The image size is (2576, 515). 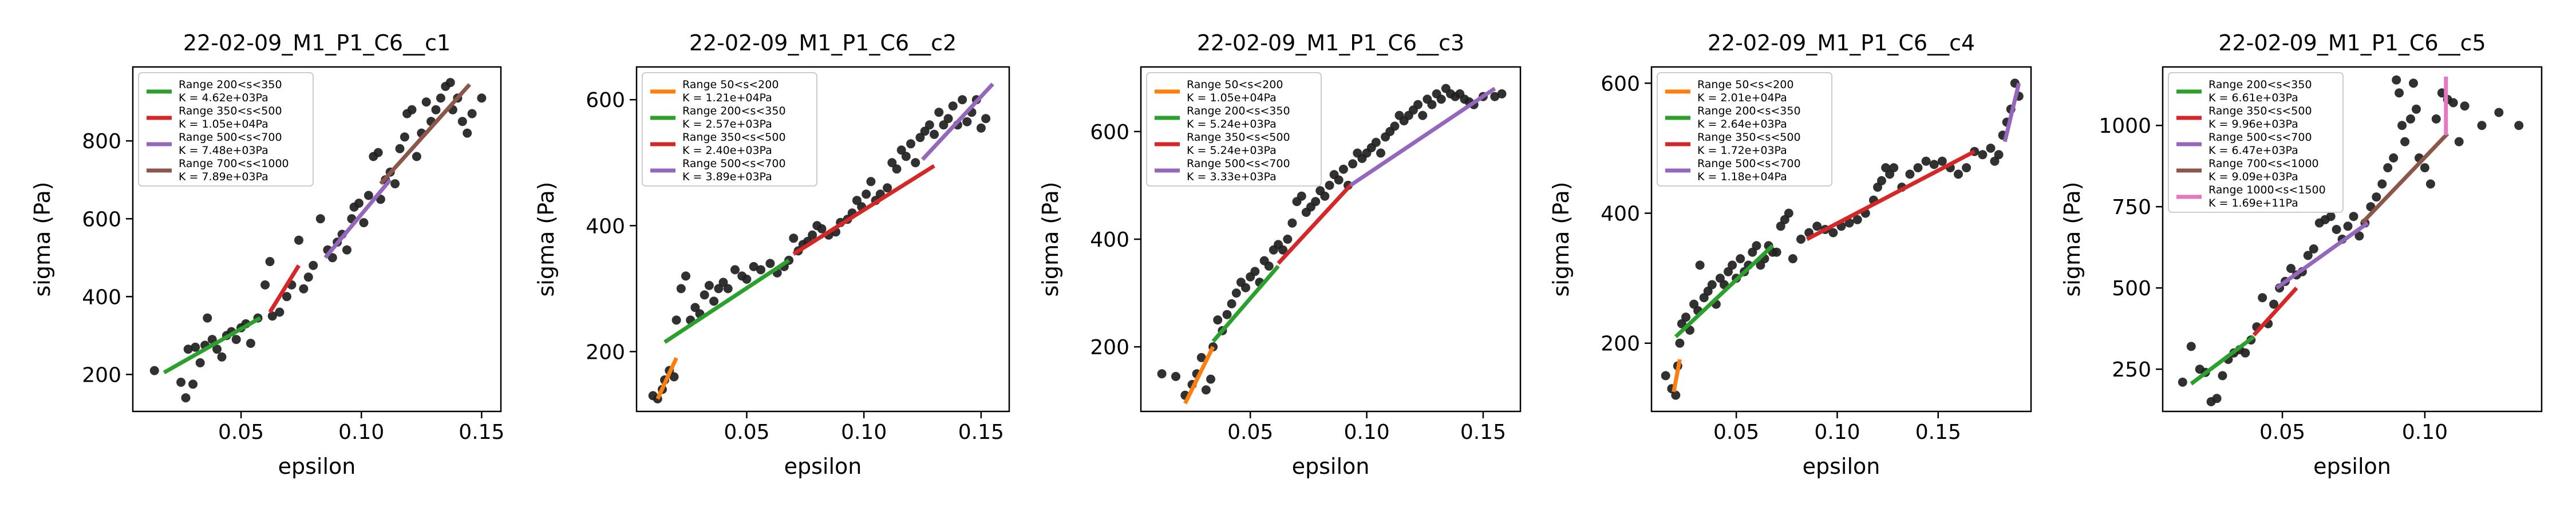 What do you see at coordinates (2125, 126) in the screenshot?
I see `y-tick-label: 1000` at bounding box center [2125, 126].